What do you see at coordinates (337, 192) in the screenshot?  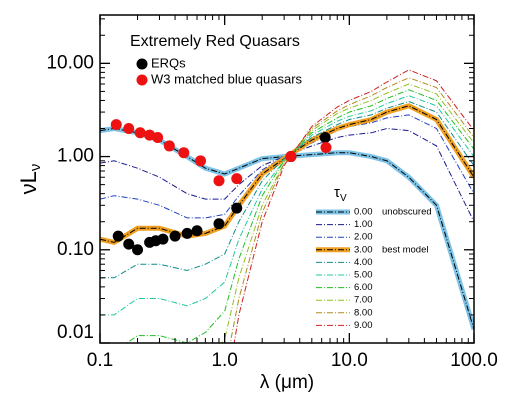 I see `legend-title-main: τ` at bounding box center [337, 192].